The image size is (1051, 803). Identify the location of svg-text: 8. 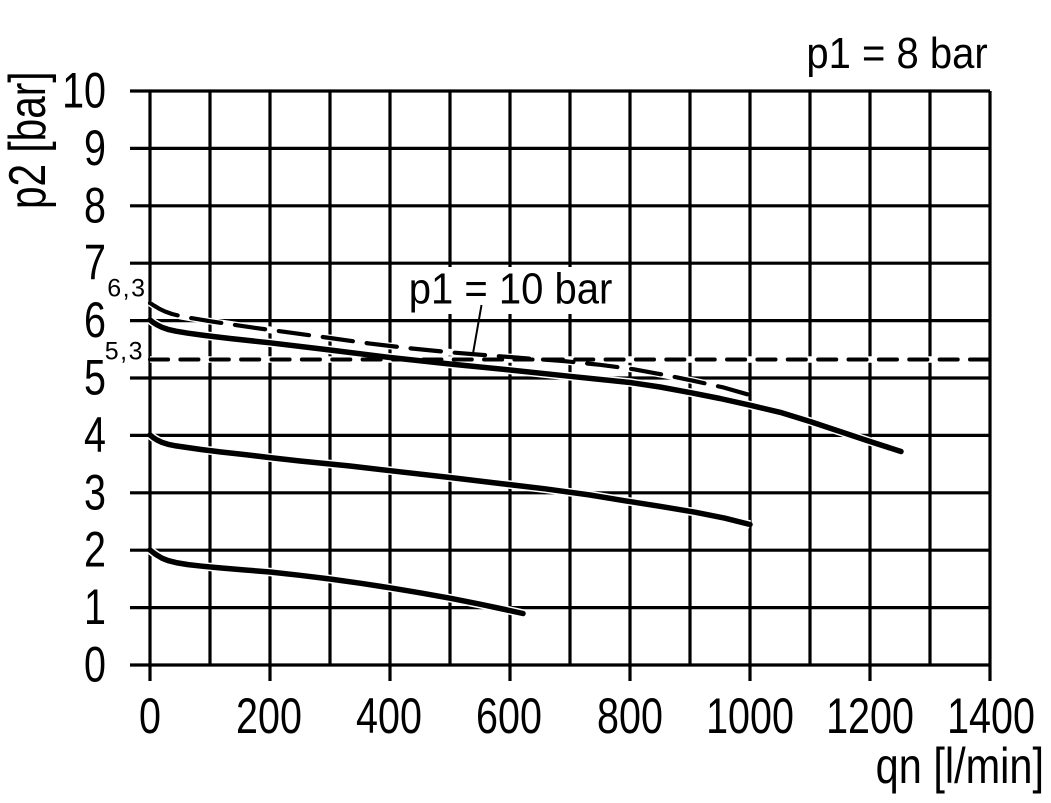
(95, 205).